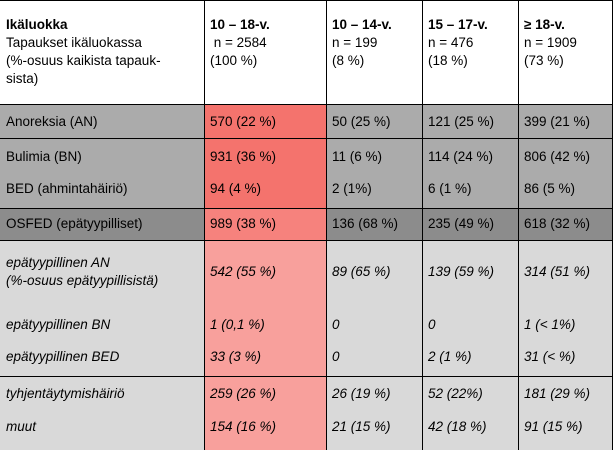 The width and height of the screenshot is (613, 450). I want to click on row-value-15-17: 0, so click(432, 324).